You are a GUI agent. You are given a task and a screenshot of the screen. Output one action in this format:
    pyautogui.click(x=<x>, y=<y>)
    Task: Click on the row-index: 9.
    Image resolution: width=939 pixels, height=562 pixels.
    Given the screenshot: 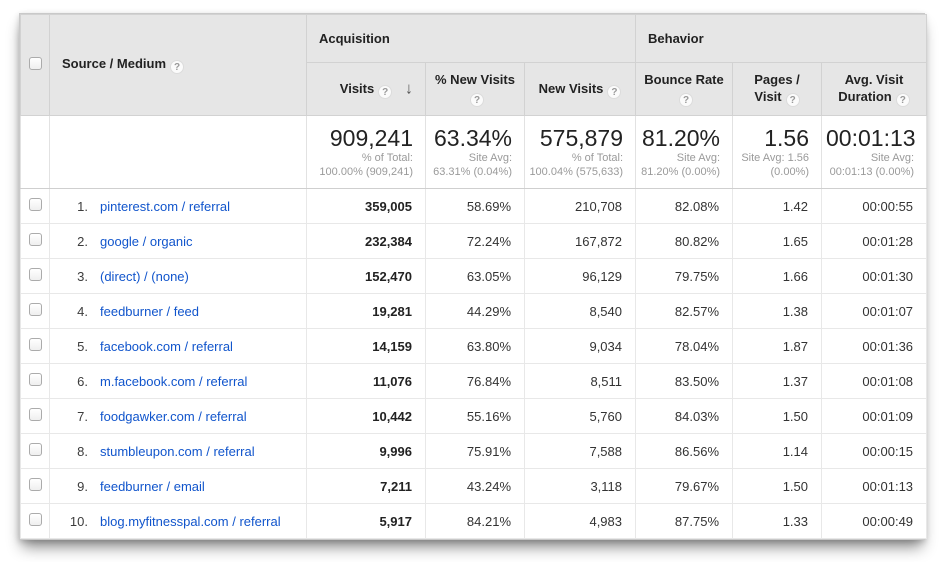 What is the action you would take?
    pyautogui.click(x=82, y=486)
    